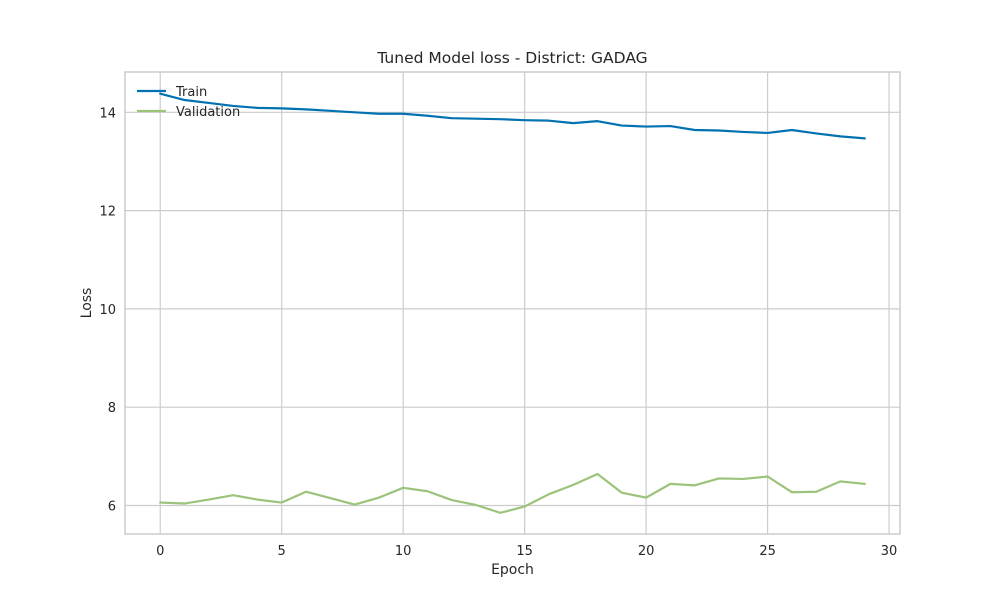  What do you see at coordinates (282, 551) in the screenshot?
I see `x-tick-label: 5` at bounding box center [282, 551].